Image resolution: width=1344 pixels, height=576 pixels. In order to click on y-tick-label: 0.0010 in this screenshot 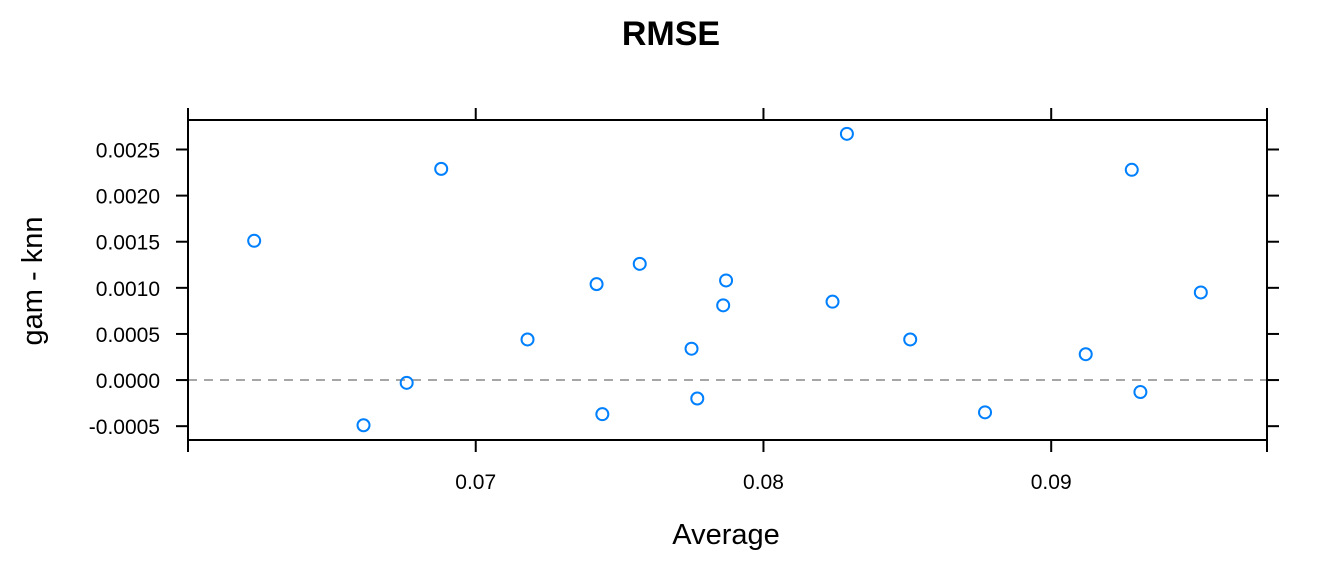, I will do `click(128, 289)`.